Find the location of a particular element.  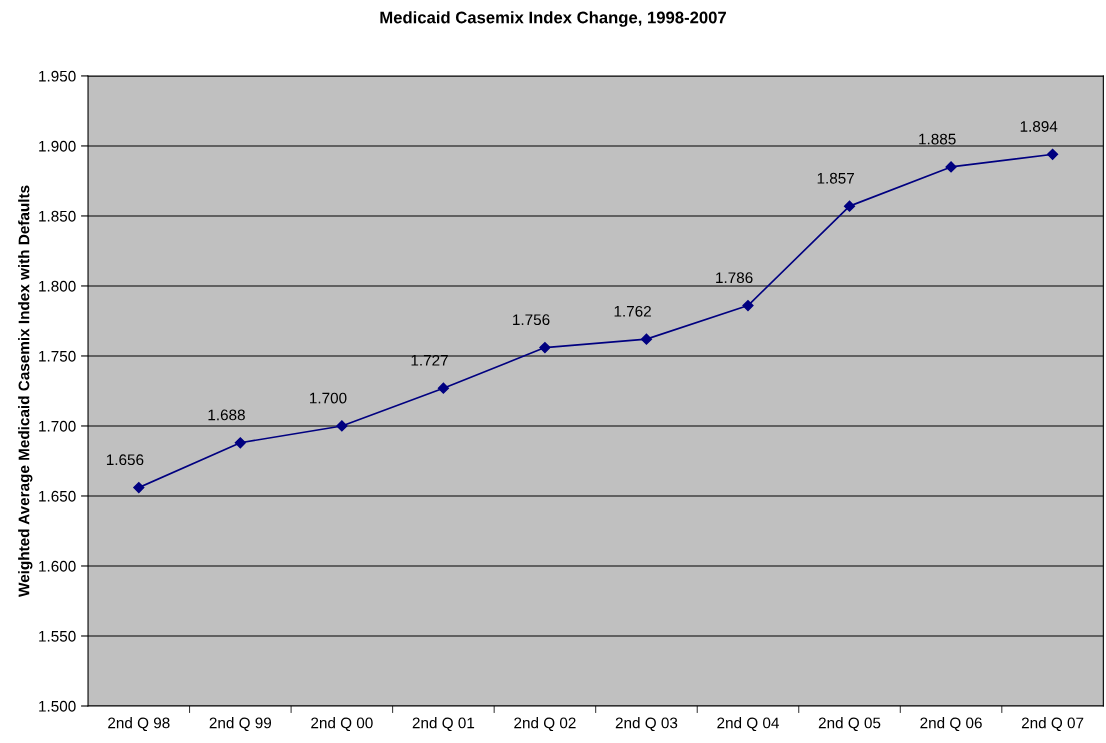

y-tick-label: 1.650 is located at coordinates (57, 496).